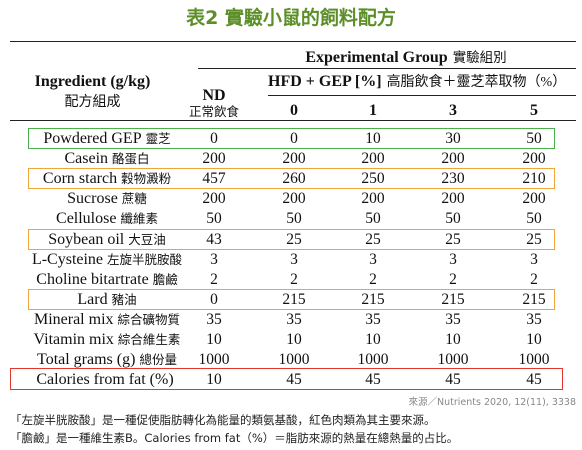 The image size is (582, 450). I want to click on value-cell-gep-5: 1000, so click(534, 360).